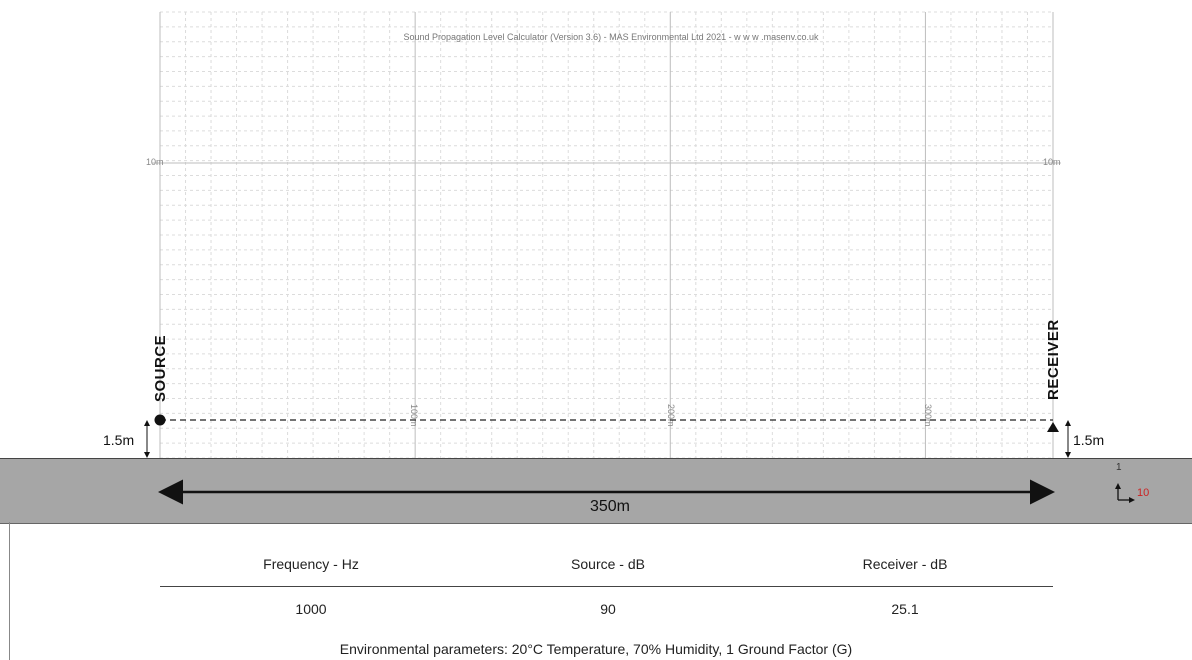 The height and width of the screenshot is (660, 1192). I want to click on scale-indicator-icon, so click(1125, 493).